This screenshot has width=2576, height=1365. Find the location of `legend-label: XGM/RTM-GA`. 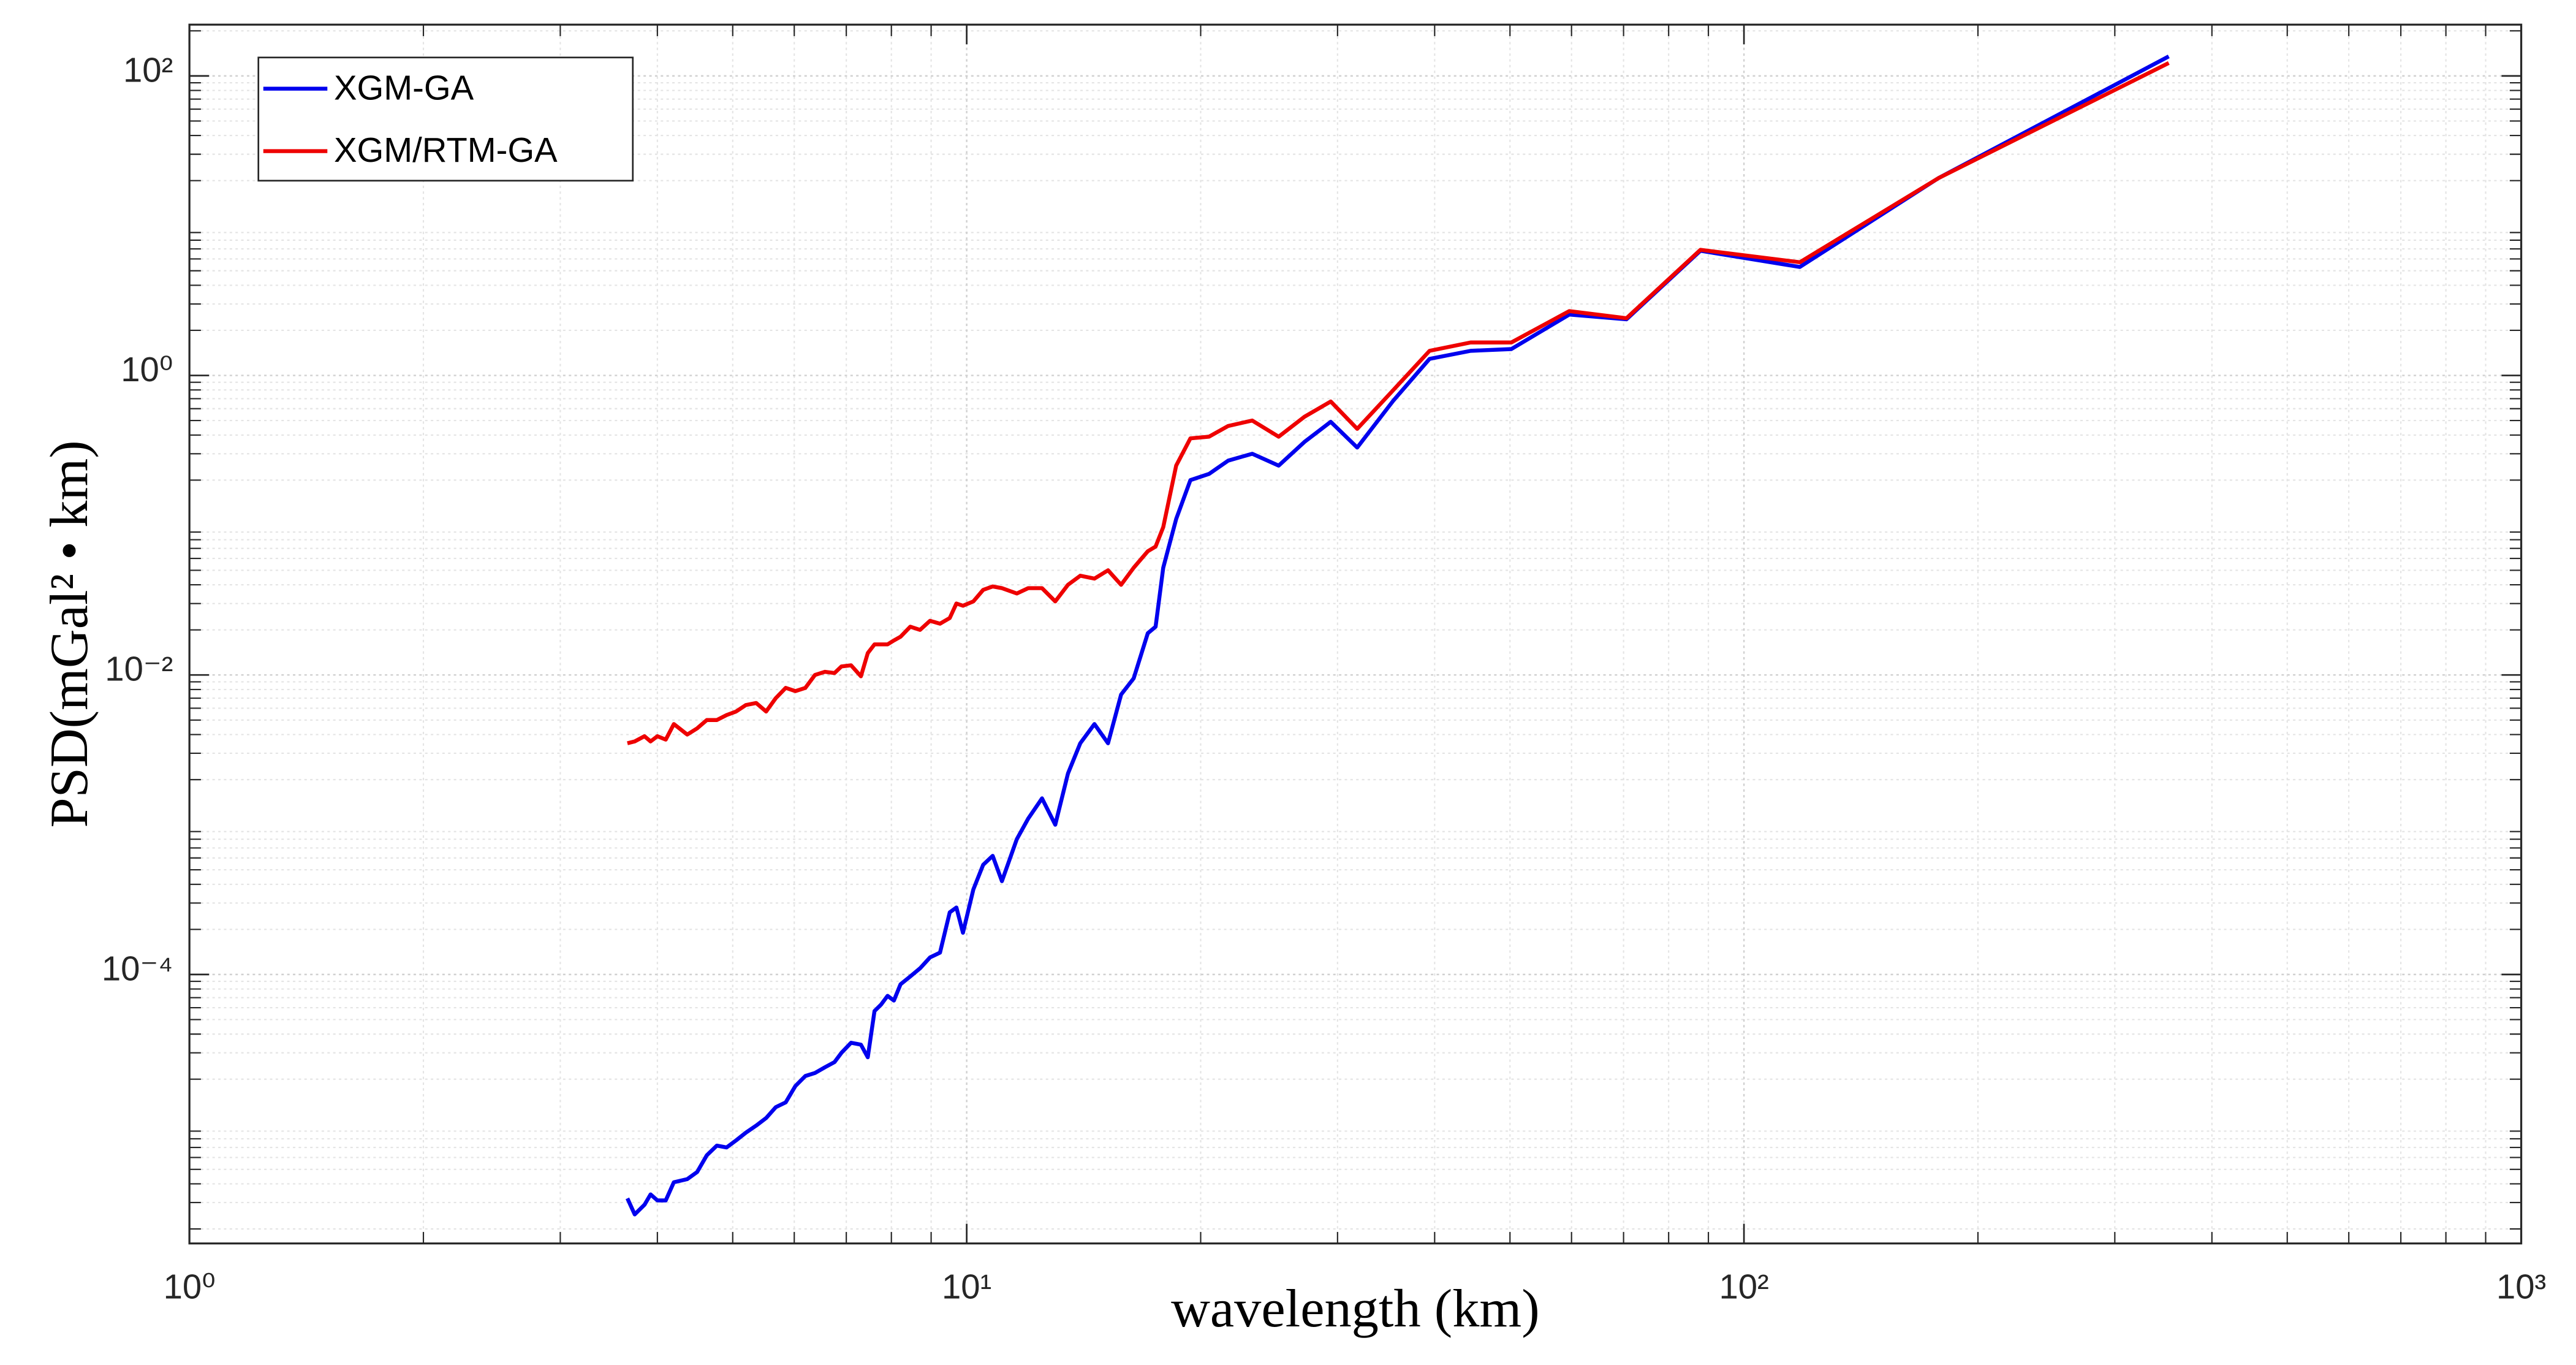

legend-label: XGM/RTM-GA is located at coordinates (446, 150).